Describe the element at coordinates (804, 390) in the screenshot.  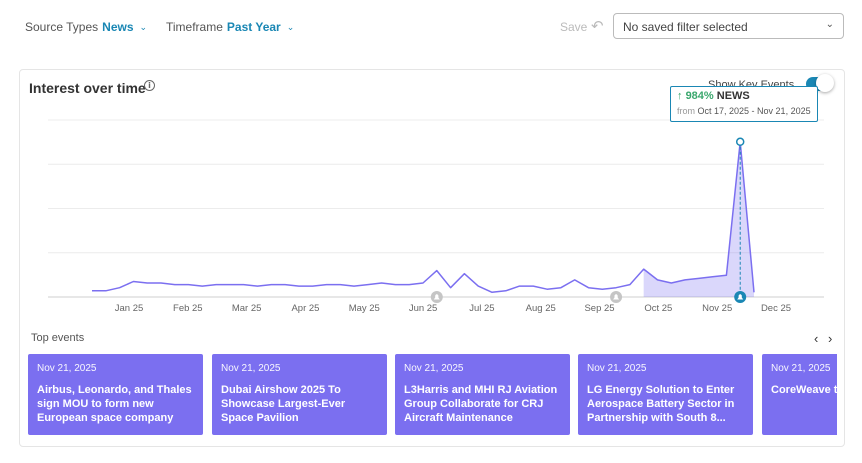
I see `event-title: CoreWeave to Federal Marke` at that location.